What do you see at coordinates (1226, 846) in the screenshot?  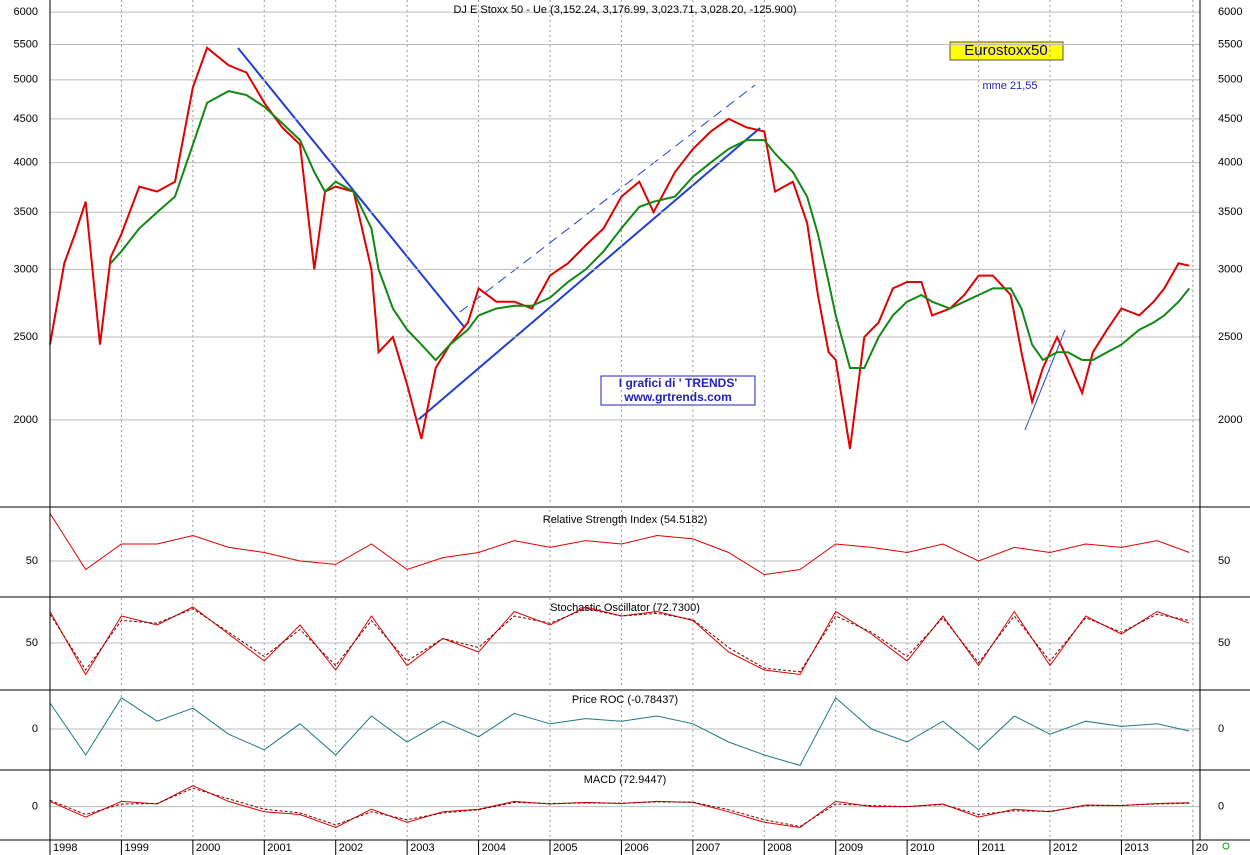 I see `status-dot` at bounding box center [1226, 846].